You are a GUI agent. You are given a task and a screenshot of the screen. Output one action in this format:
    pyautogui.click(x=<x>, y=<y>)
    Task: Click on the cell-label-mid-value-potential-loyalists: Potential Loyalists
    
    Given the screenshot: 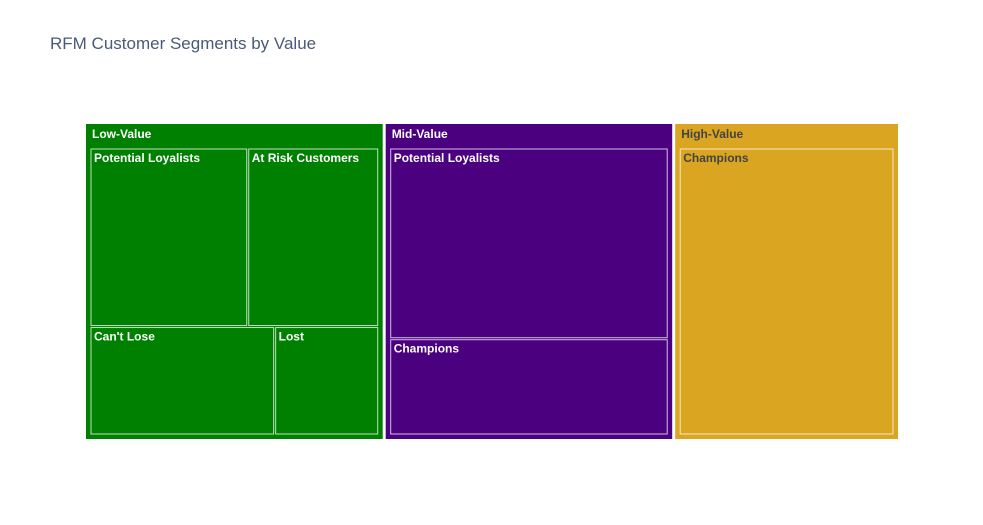 What is the action you would take?
    pyautogui.click(x=447, y=158)
    